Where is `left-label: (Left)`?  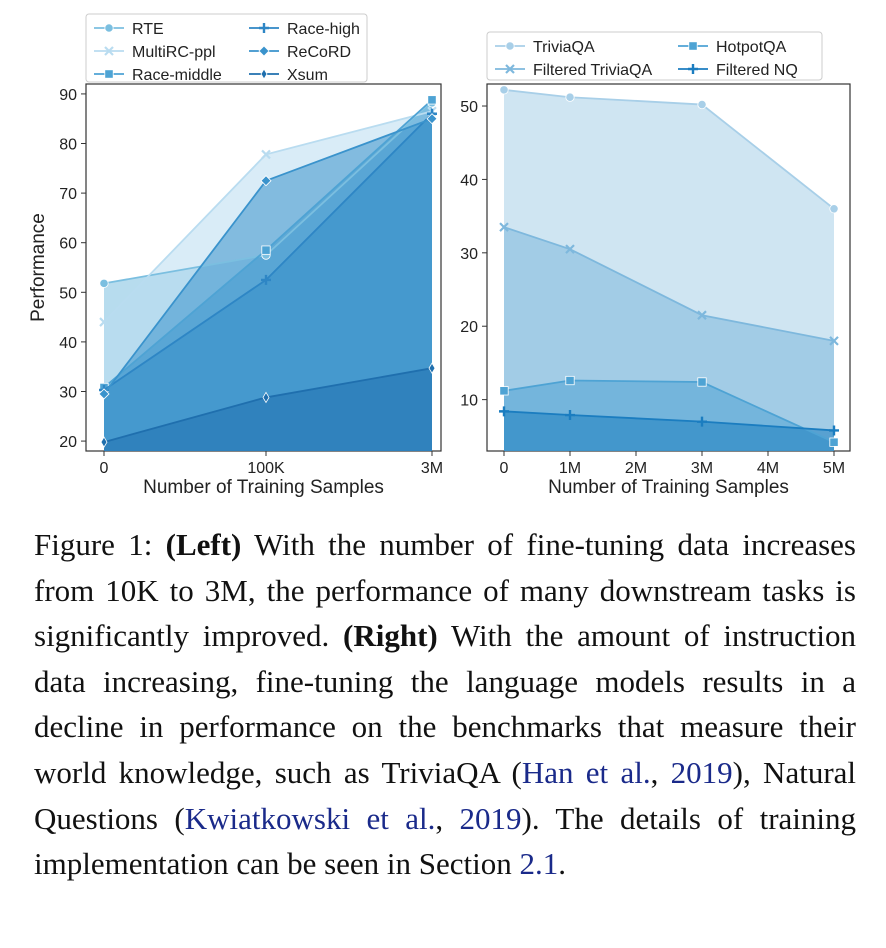
left-label: (Left) is located at coordinates (203, 544).